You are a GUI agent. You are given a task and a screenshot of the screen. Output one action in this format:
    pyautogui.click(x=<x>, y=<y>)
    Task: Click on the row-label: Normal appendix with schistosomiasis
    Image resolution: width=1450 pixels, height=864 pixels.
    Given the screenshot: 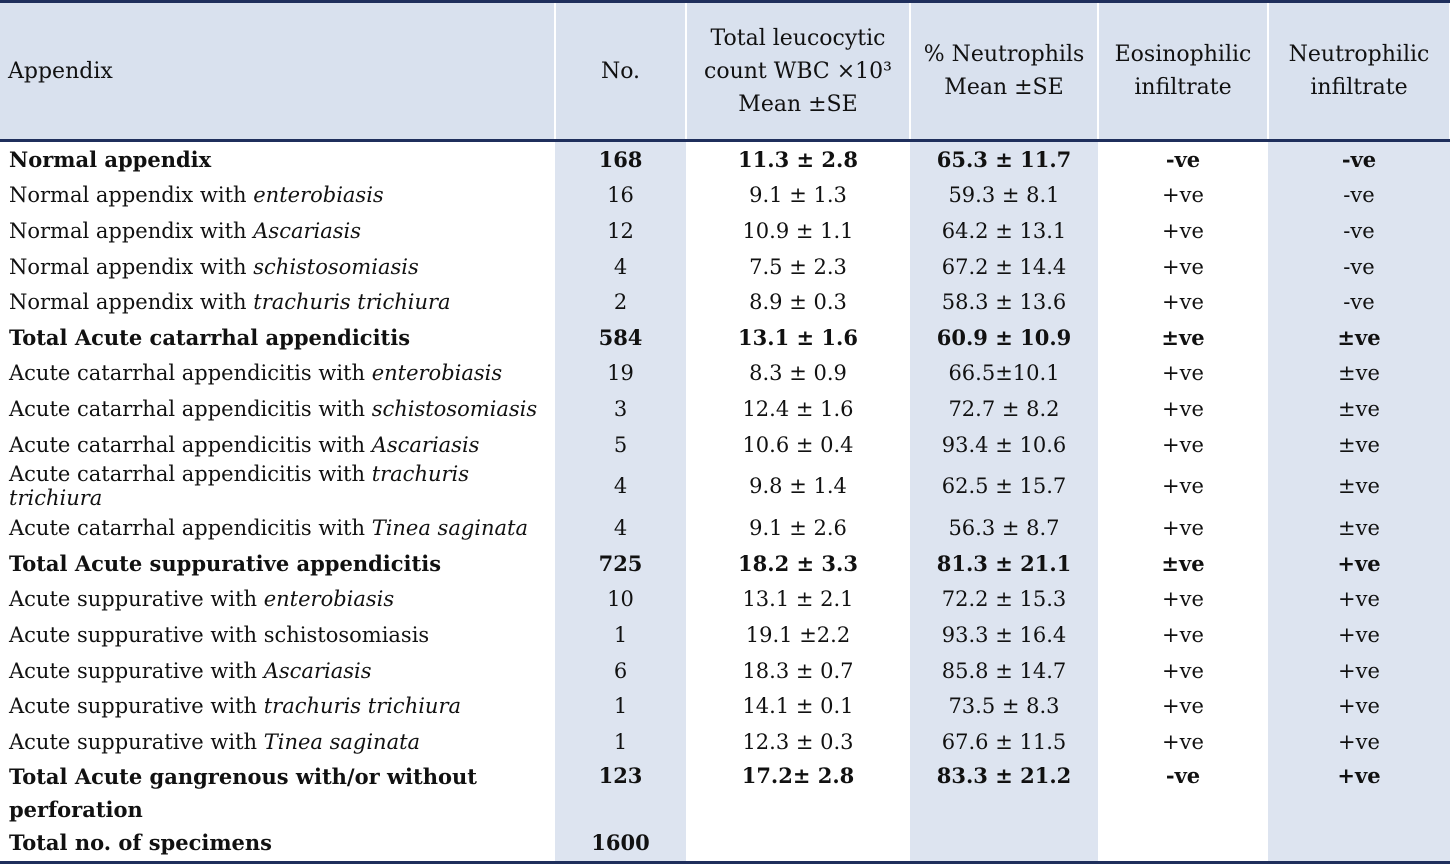 What is the action you would take?
    pyautogui.click(x=277, y=267)
    